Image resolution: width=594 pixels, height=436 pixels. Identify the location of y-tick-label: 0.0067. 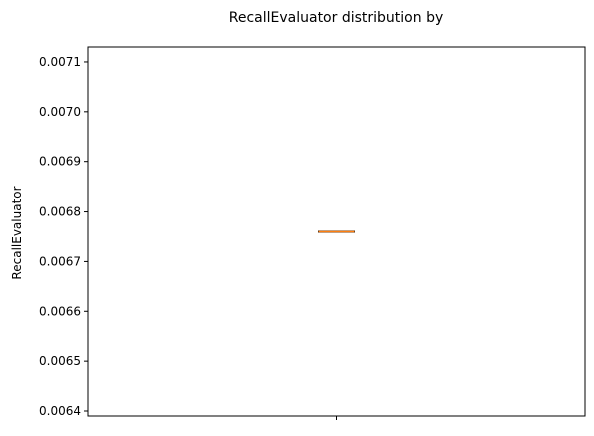
(60, 261).